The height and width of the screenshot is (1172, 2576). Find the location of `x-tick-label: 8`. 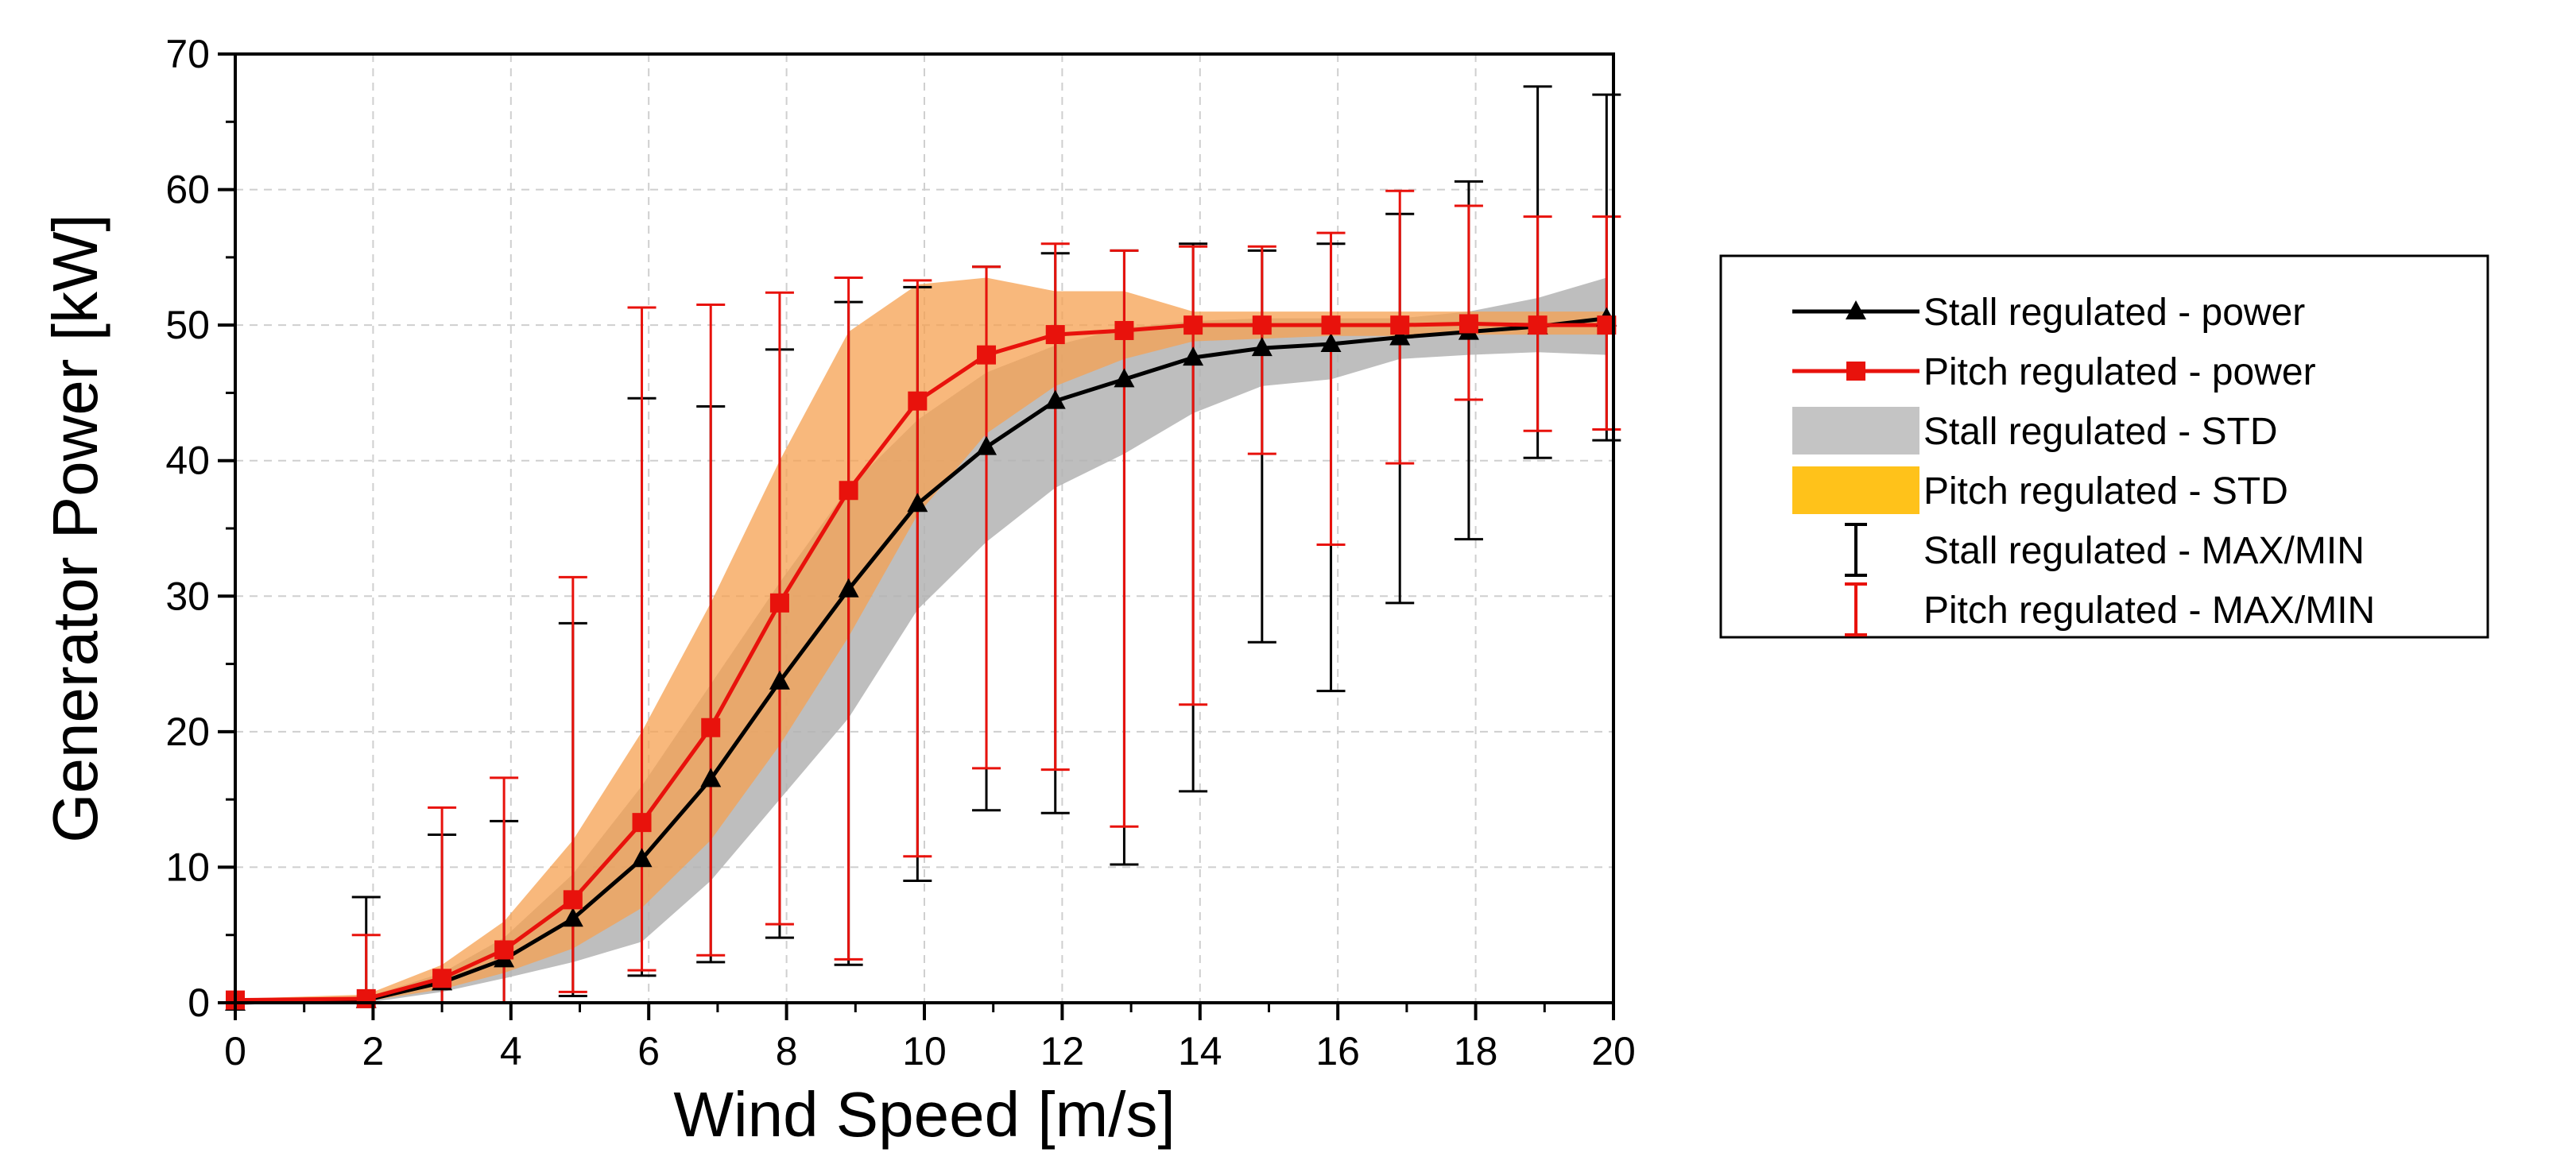

x-tick-label: 8 is located at coordinates (787, 1051).